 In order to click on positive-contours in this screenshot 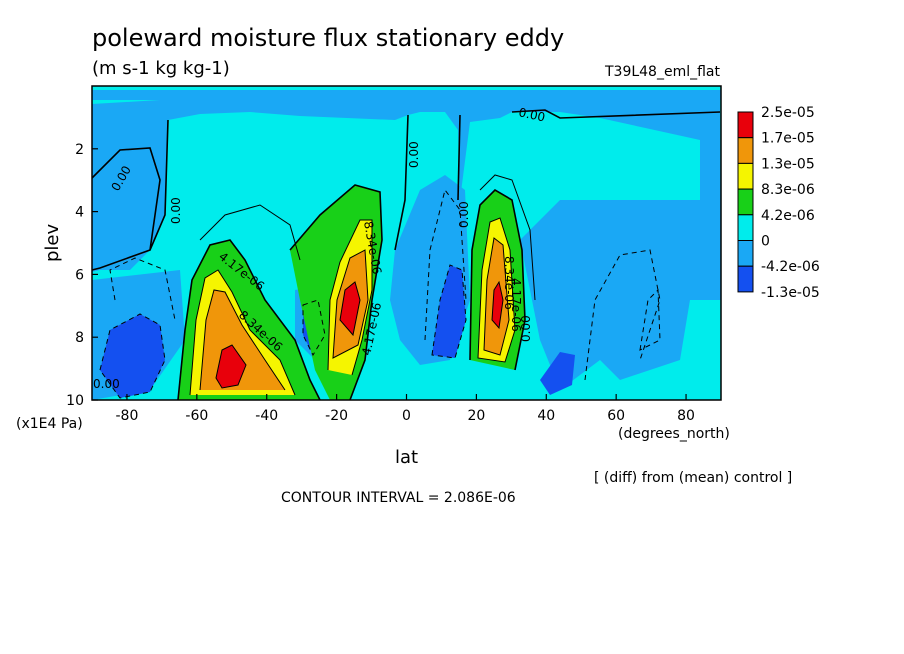, I will do `click(362, 285)`.